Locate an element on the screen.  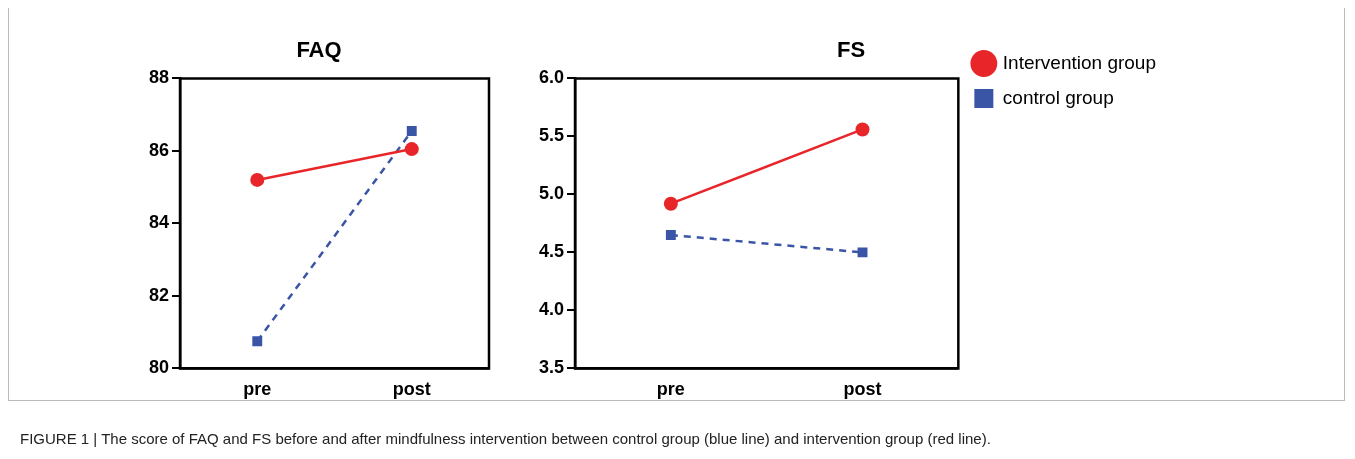
y-tick-label: 4.0 is located at coordinates (551, 309).